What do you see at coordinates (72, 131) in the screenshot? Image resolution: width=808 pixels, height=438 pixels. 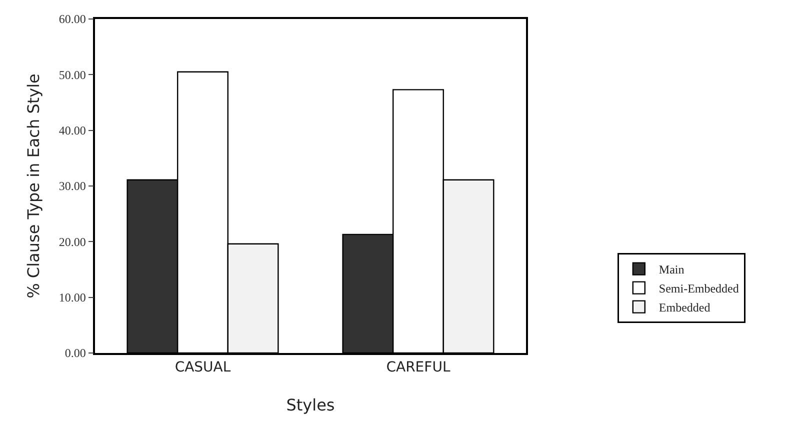 I see `y-tick-label: 40.00` at bounding box center [72, 131].